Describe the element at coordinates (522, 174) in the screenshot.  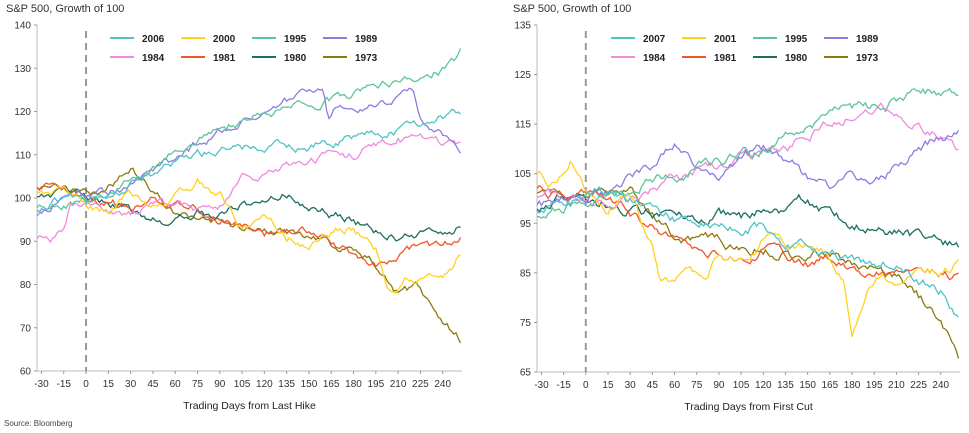
I see `y-tick-label: 105` at that location.